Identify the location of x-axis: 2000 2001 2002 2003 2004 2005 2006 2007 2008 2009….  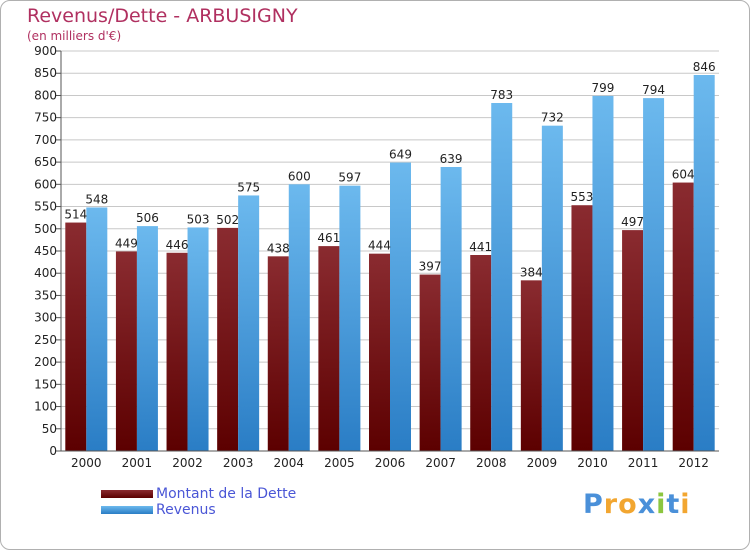
(390, 460).